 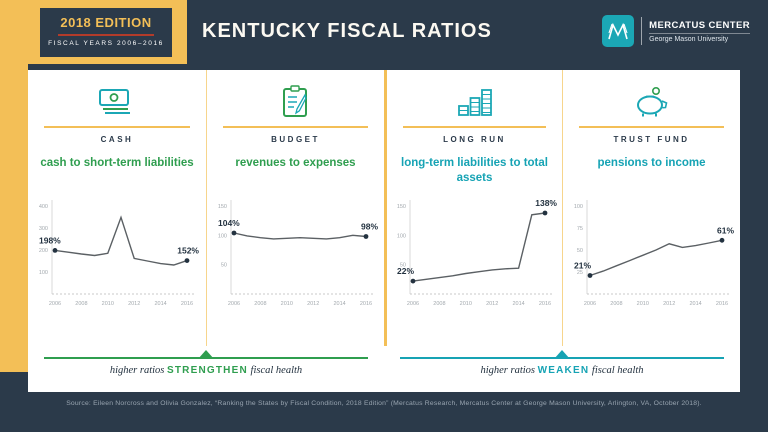 What do you see at coordinates (617, 370) in the screenshot?
I see `weaken-post: fiscal health` at bounding box center [617, 370].